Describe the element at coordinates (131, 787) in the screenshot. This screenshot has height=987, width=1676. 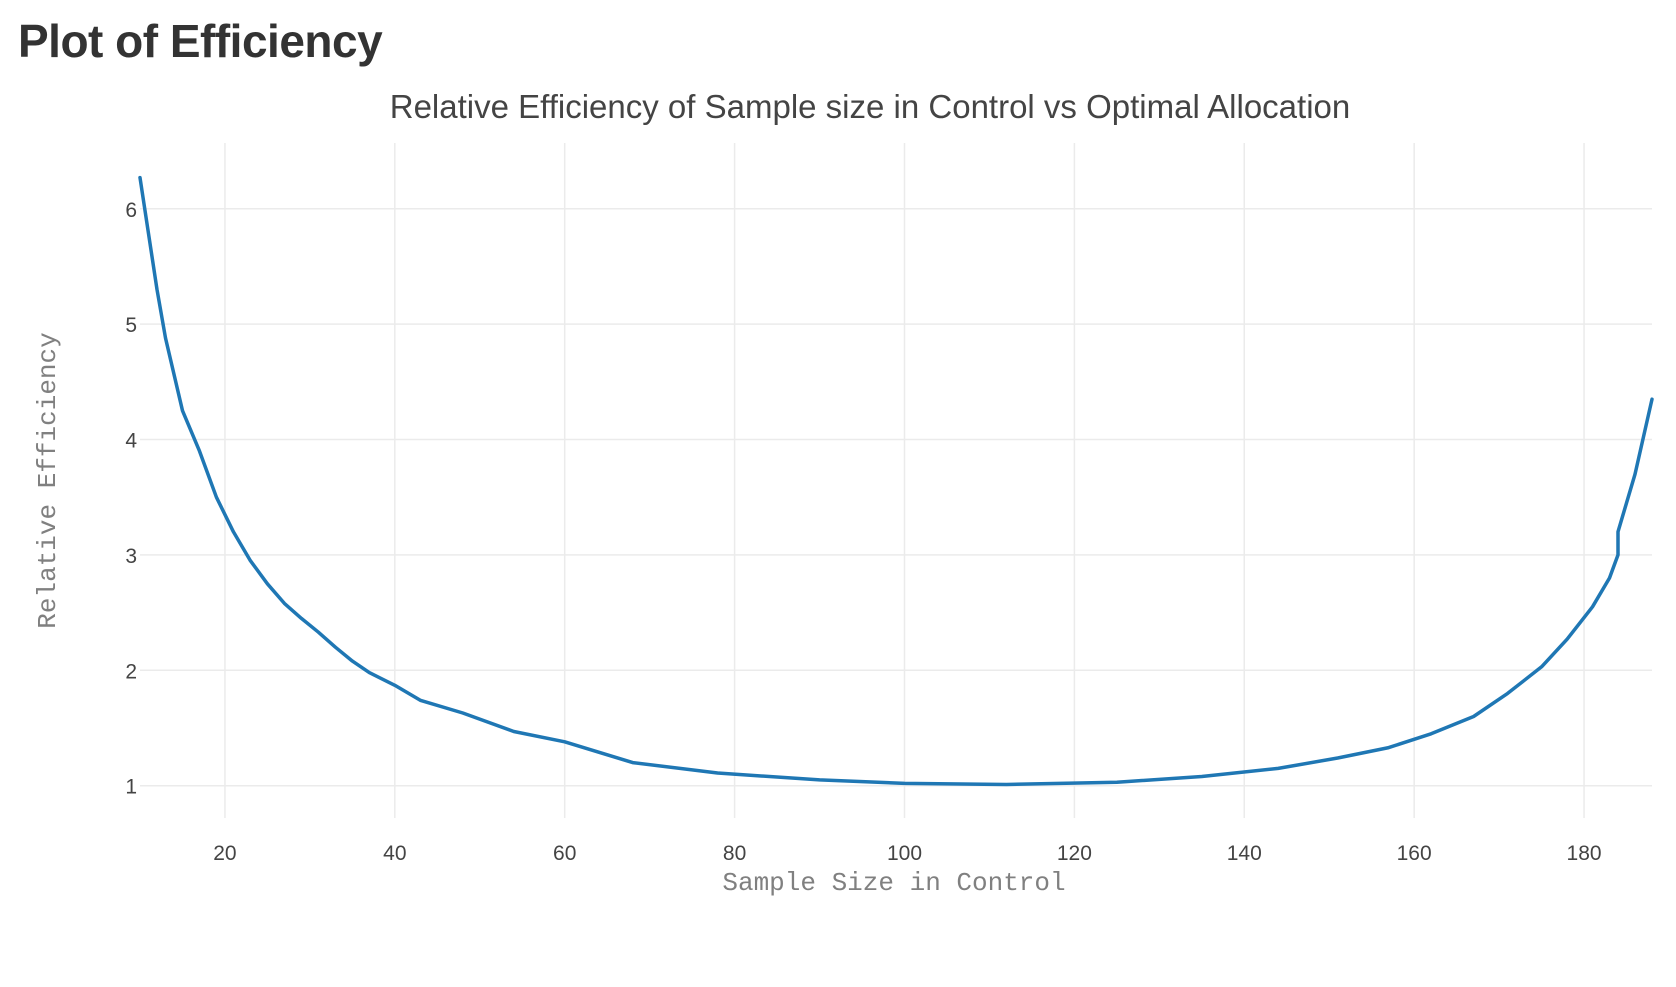
I see `y-tick-label: 1` at that location.